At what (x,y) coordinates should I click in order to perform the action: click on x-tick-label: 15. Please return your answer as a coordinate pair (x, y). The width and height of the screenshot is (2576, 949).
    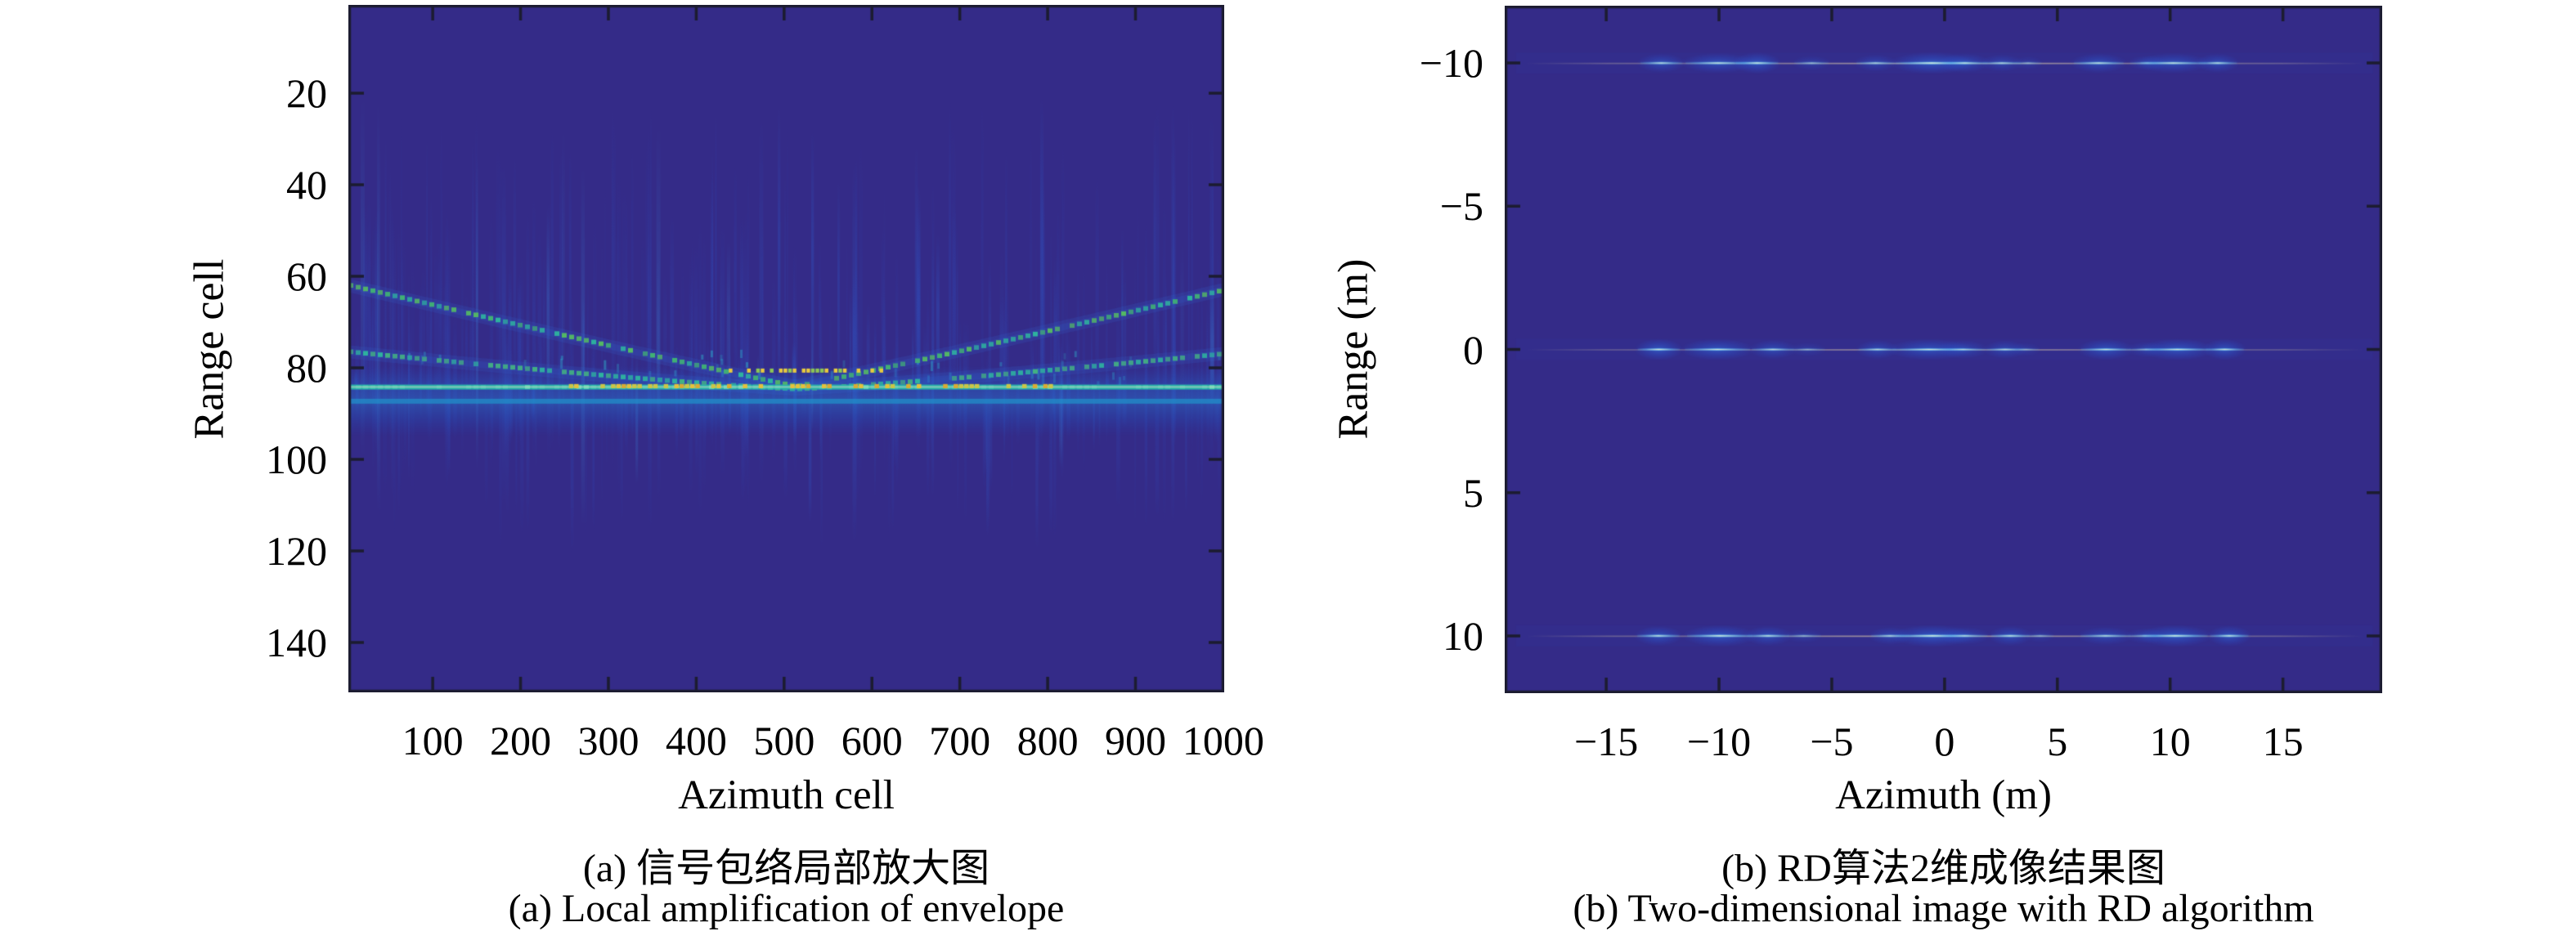
    Looking at the image, I should click on (2283, 741).